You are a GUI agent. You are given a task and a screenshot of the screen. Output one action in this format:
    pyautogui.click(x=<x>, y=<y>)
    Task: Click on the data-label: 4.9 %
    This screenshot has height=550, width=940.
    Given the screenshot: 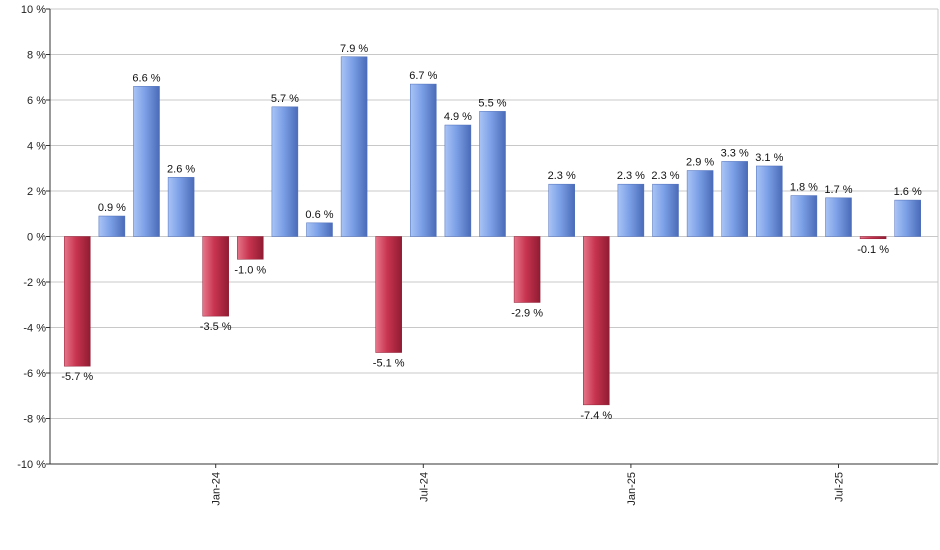 What is the action you would take?
    pyautogui.click(x=458, y=117)
    